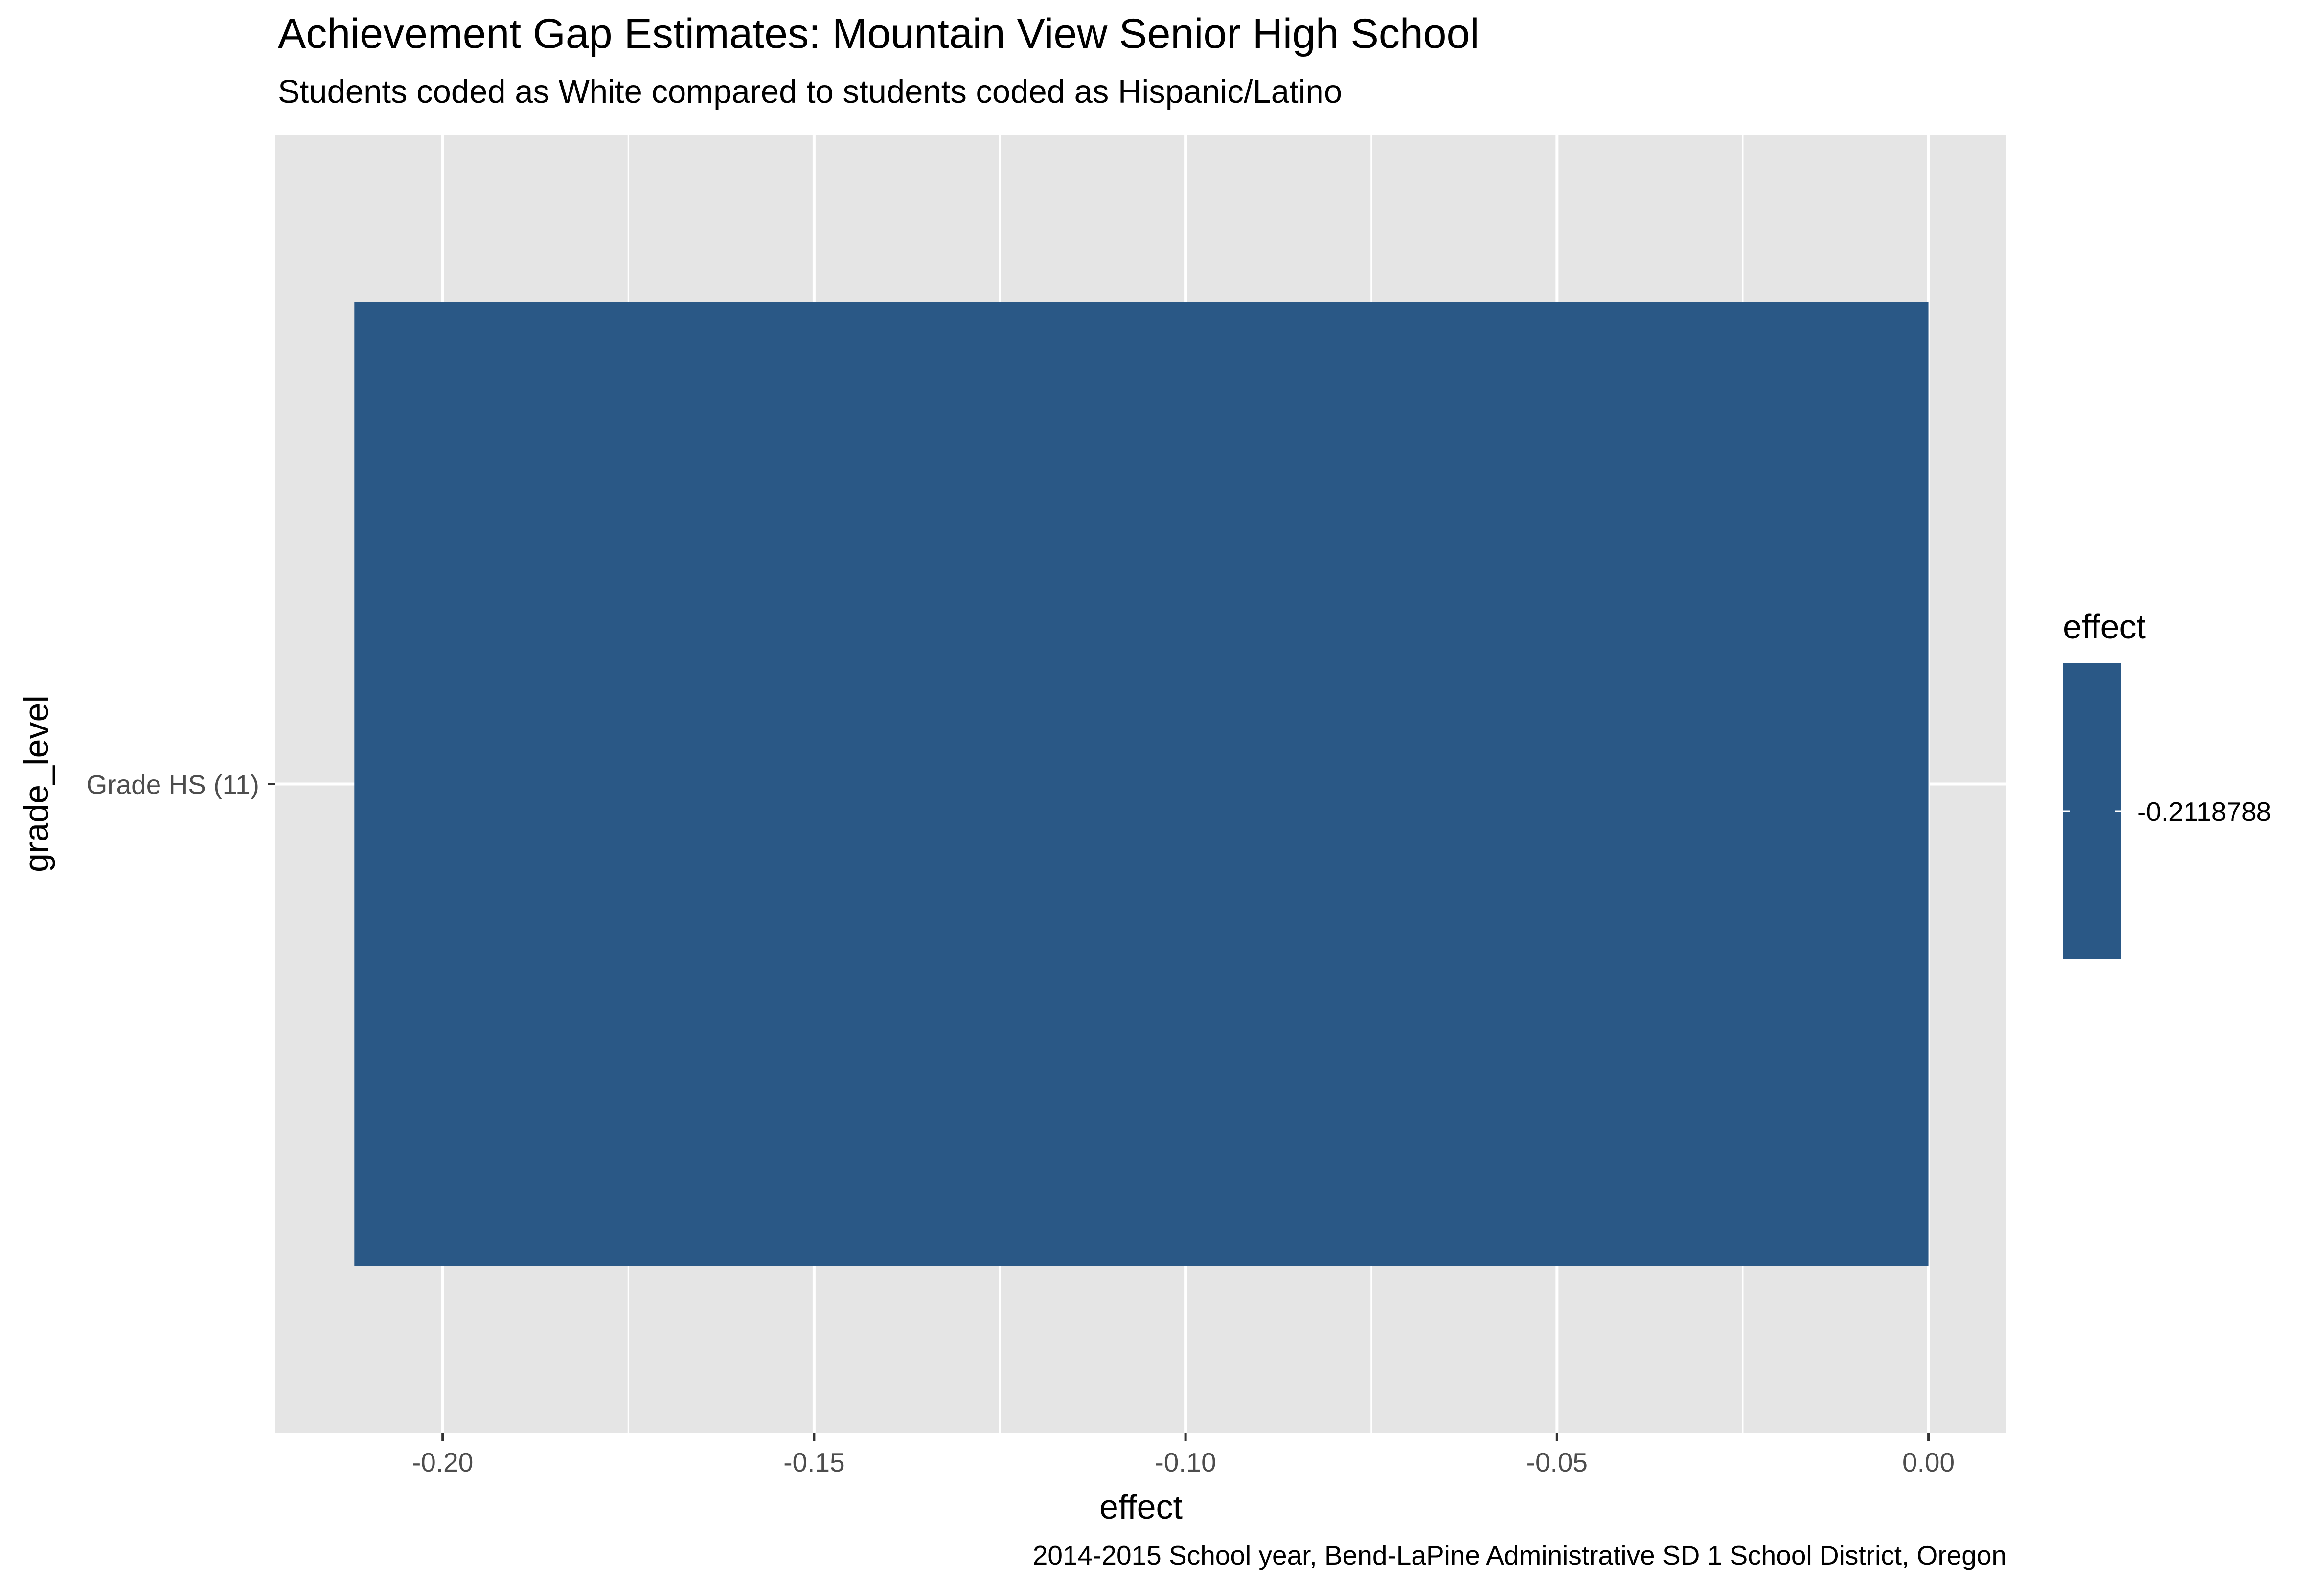 The height and width of the screenshot is (1590, 2324). I want to click on y-axis-title: grade_level, so click(36, 784).